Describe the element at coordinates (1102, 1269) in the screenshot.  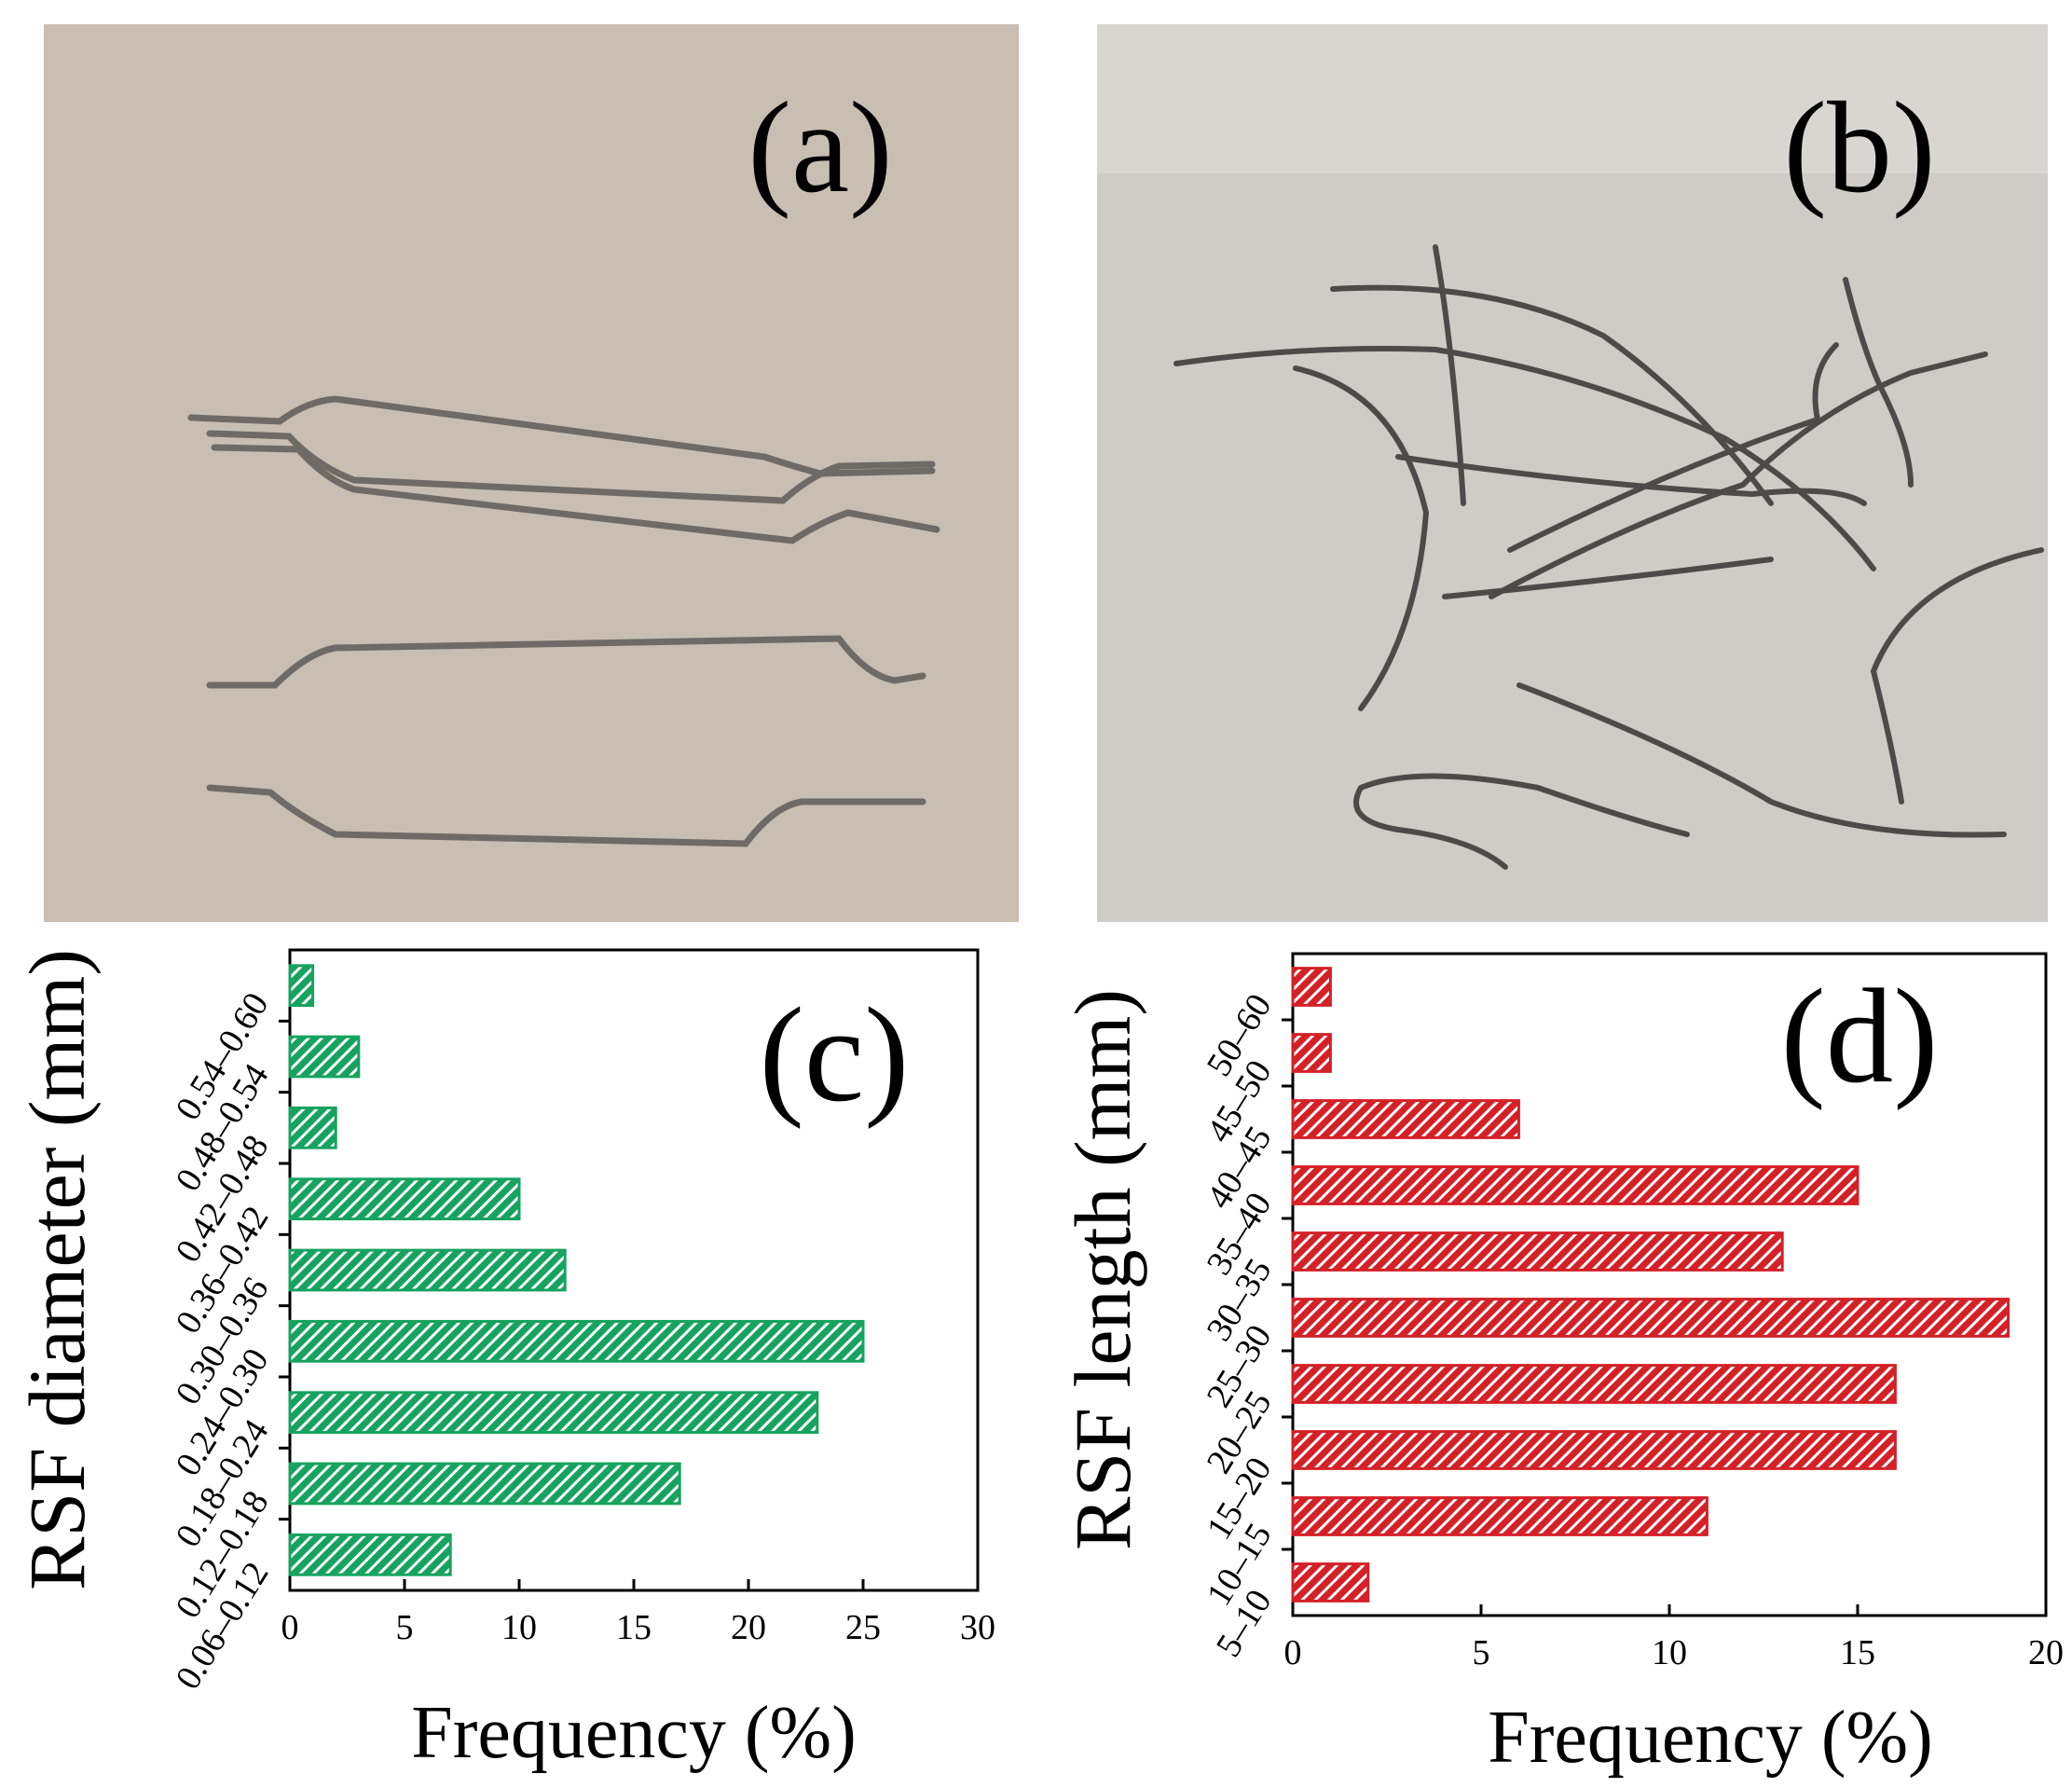
I see `y-axis-label: RSF length (mm)` at that location.